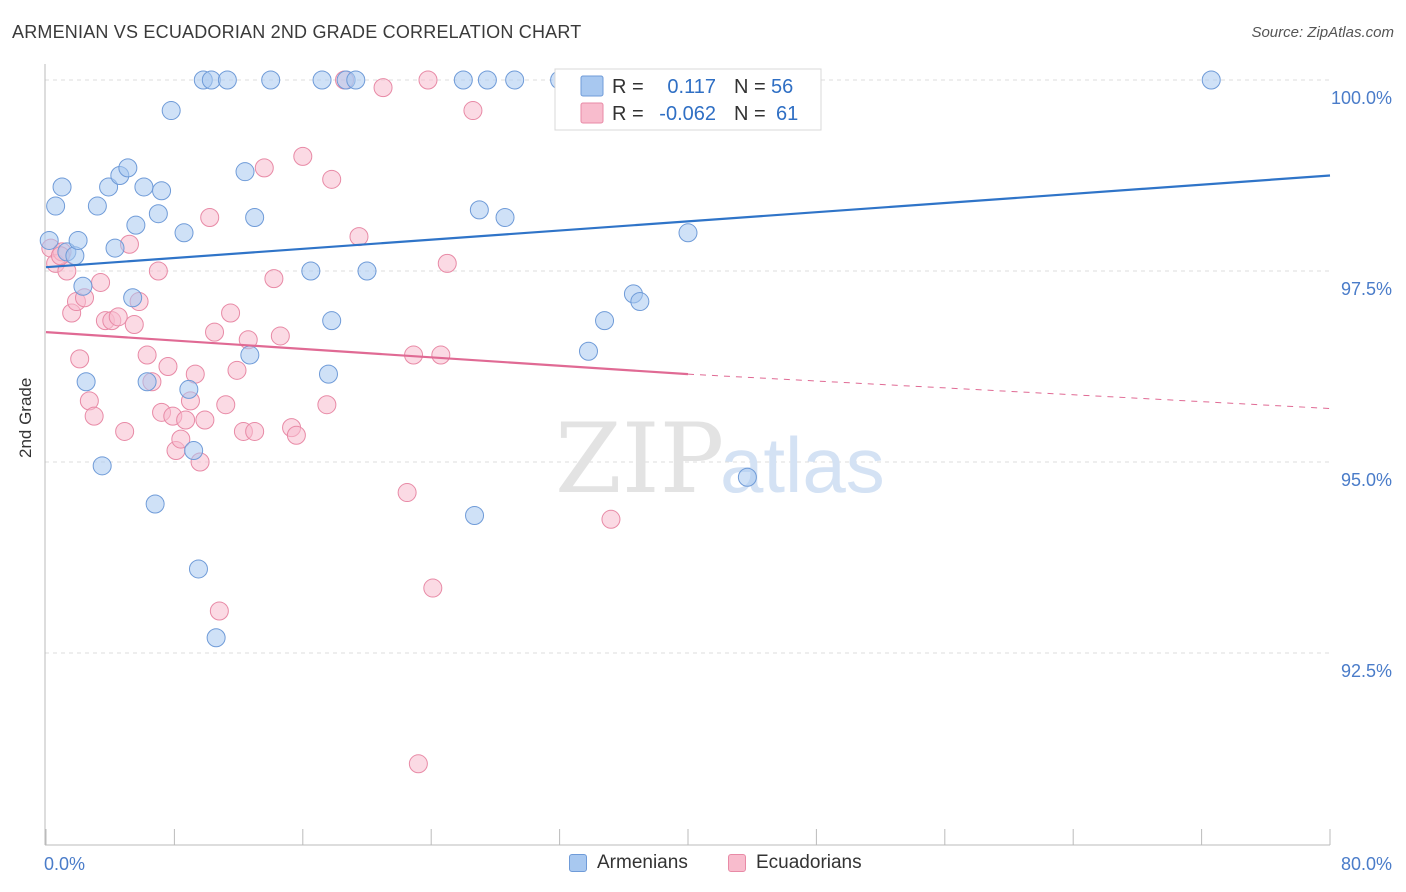  Describe the element at coordinates (628, 87) in the screenshot. I see `stats-r-label-armenians: R =` at that location.